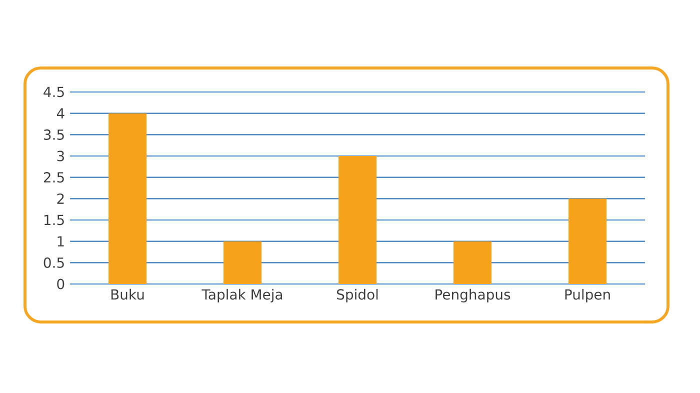  I want to click on x-tick-label: Buku, so click(127, 294).